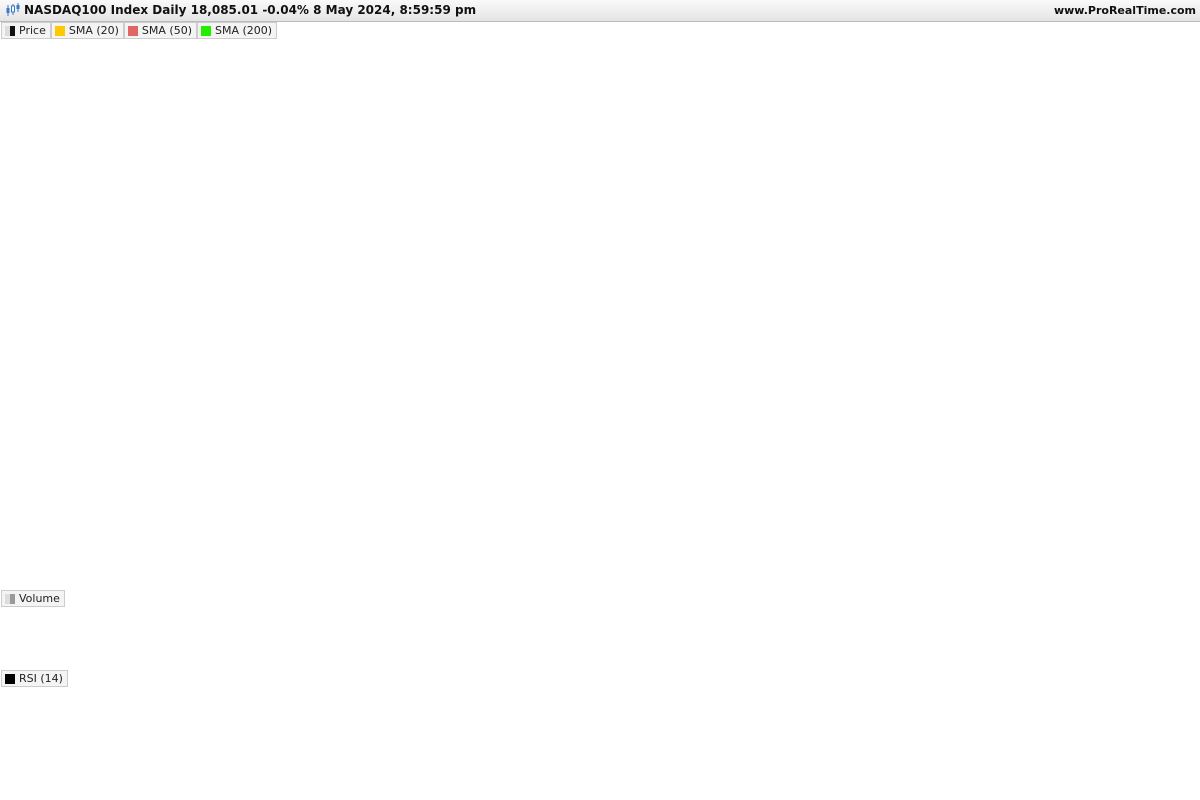 The height and width of the screenshot is (800, 1200). What do you see at coordinates (1165, 494) in the screenshot?
I see `price-tick-label: 16,800` at bounding box center [1165, 494].